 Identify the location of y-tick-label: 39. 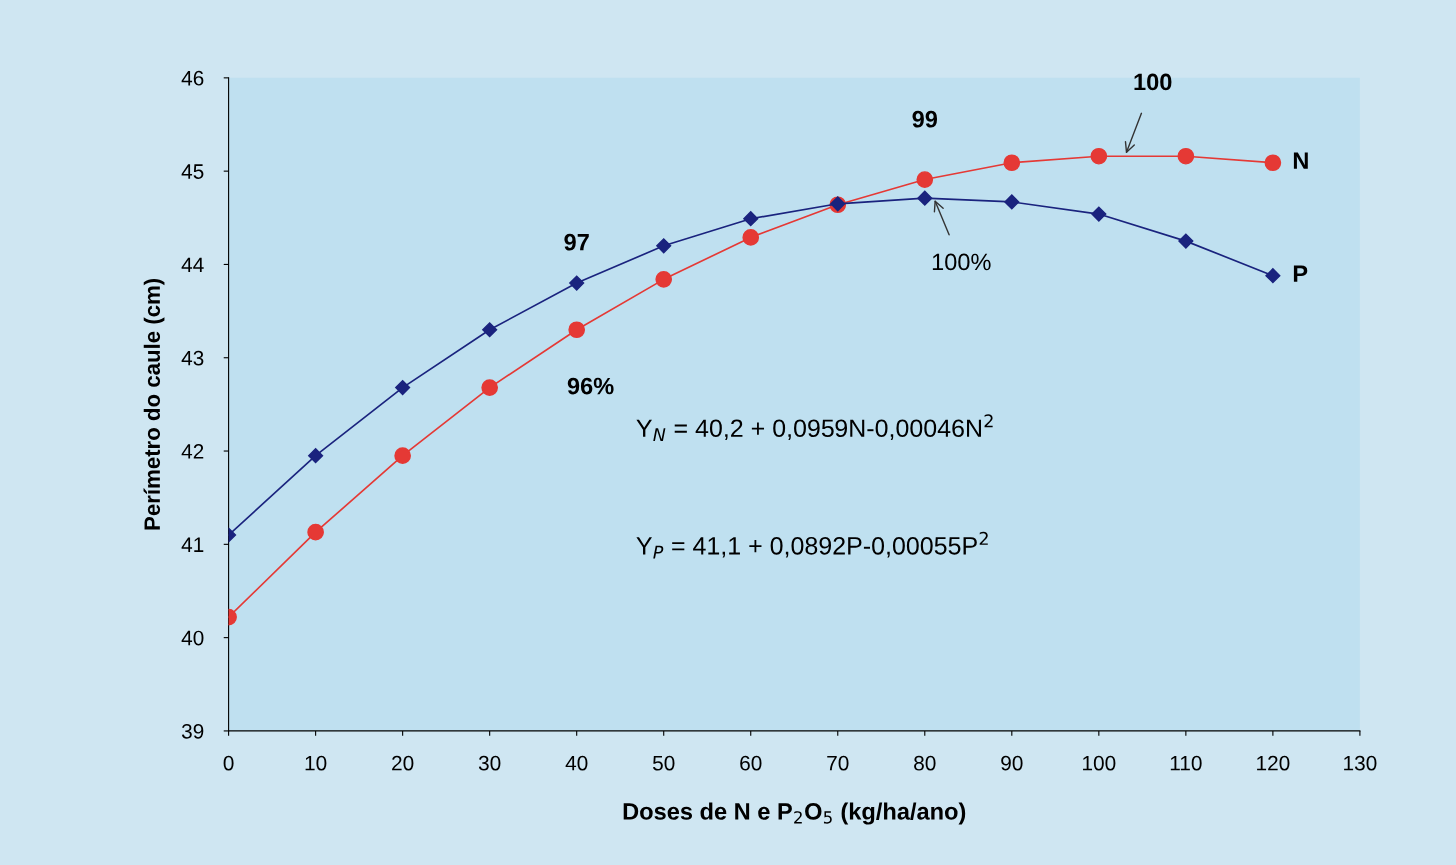
(192, 731).